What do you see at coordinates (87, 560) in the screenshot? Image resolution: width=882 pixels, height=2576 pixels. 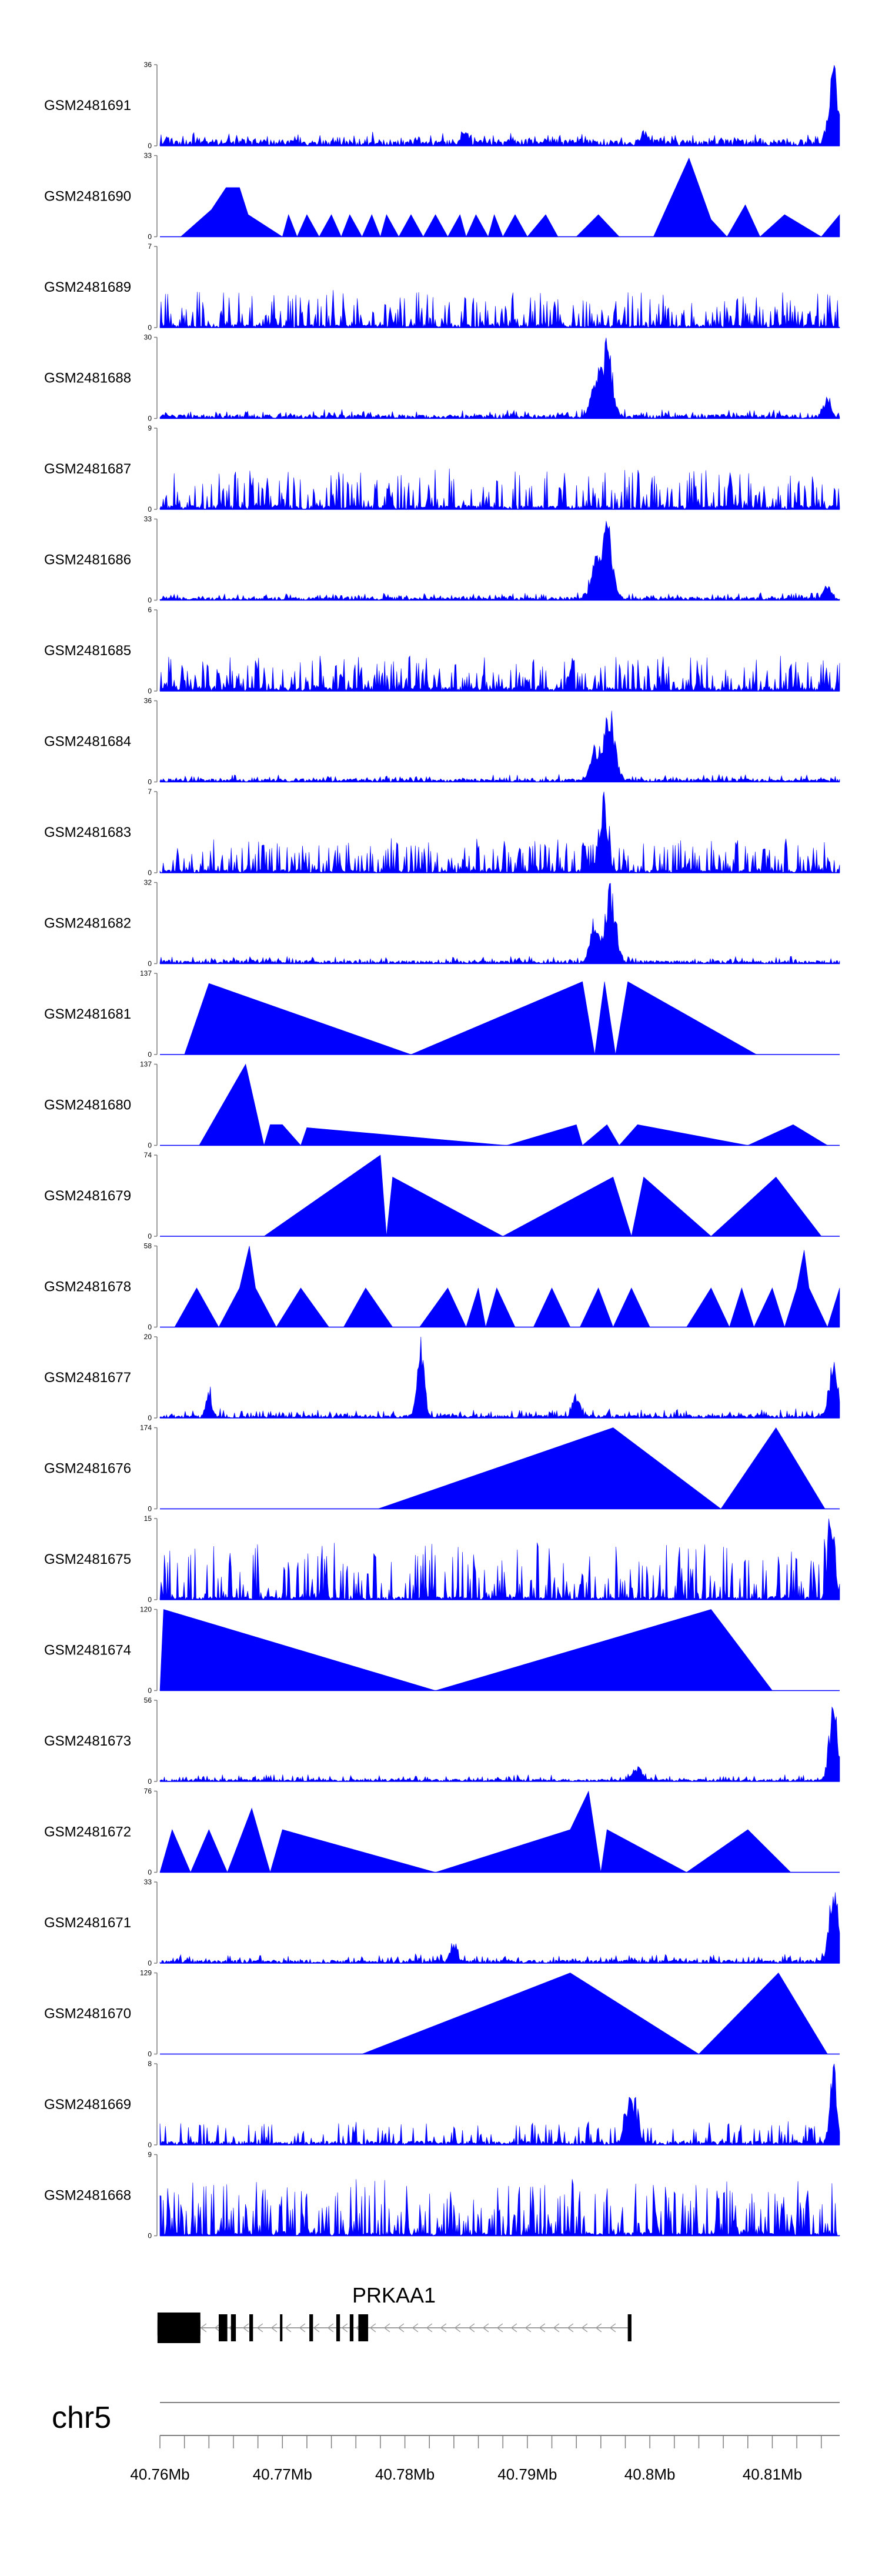 I see `track-label: GSM2481686` at bounding box center [87, 560].